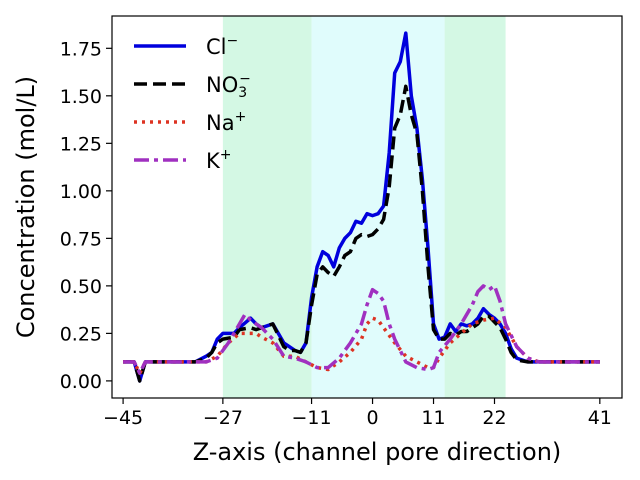 Image resolution: width=640 pixels, height=480 pixels. What do you see at coordinates (192, 103) in the screenshot?
I see `legend: Cl− NO3− Na+ K+` at bounding box center [192, 103].